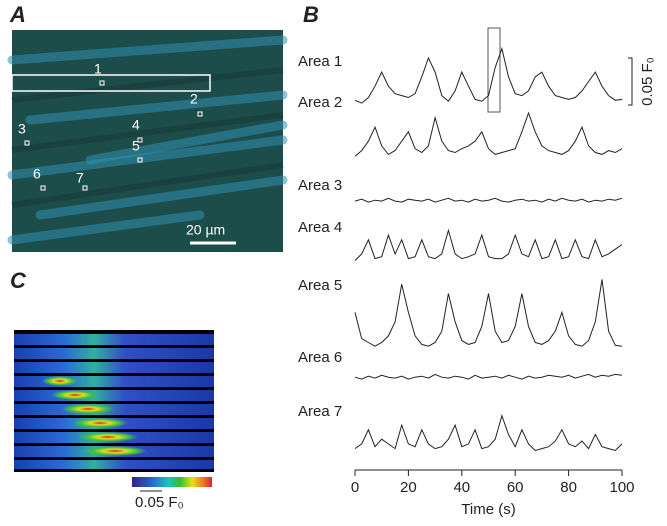 The height and width of the screenshot is (526, 667). What do you see at coordinates (320, 102) in the screenshot?
I see `trace-label: Area 2` at bounding box center [320, 102].